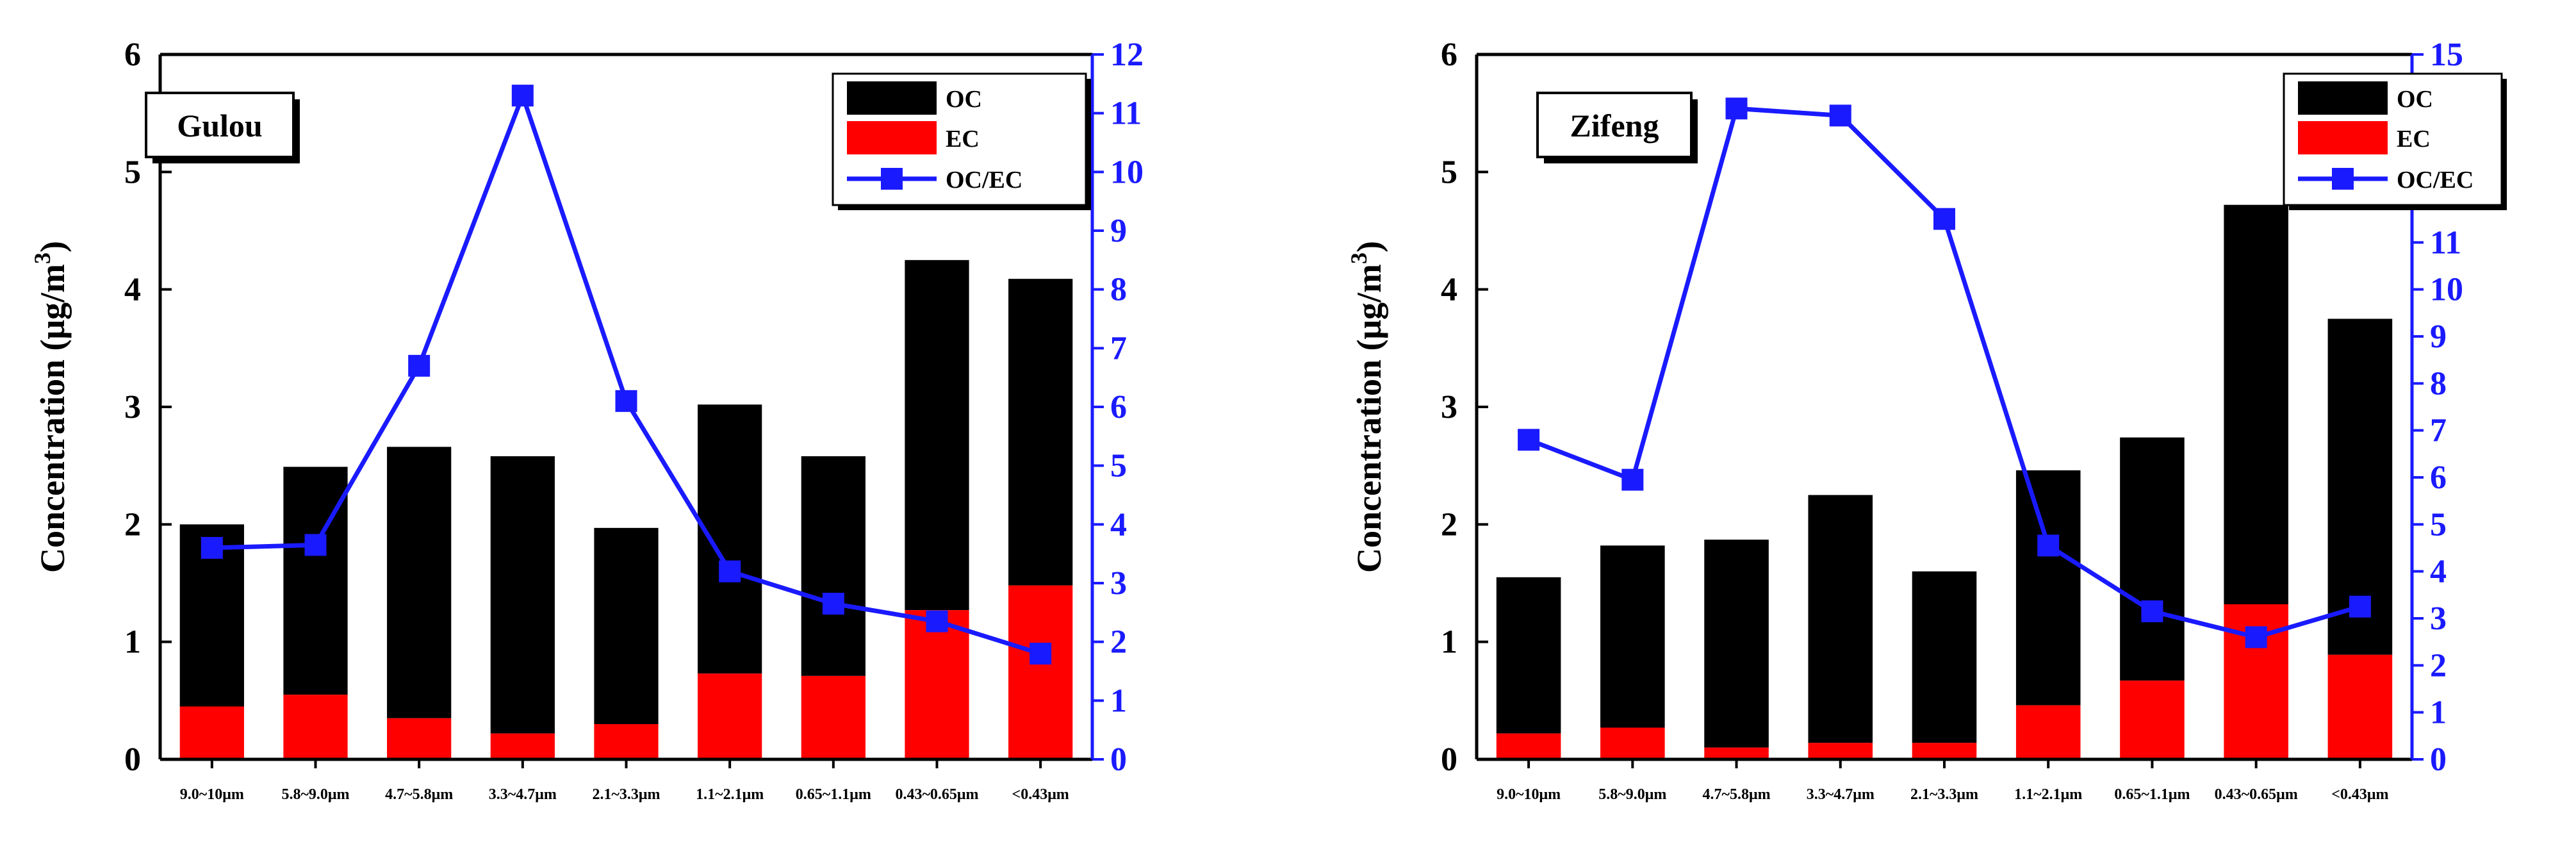 This screenshot has width=2576, height=842. What do you see at coordinates (212, 794) in the screenshot?
I see `x-tick-label: 9.0~10μm` at bounding box center [212, 794].